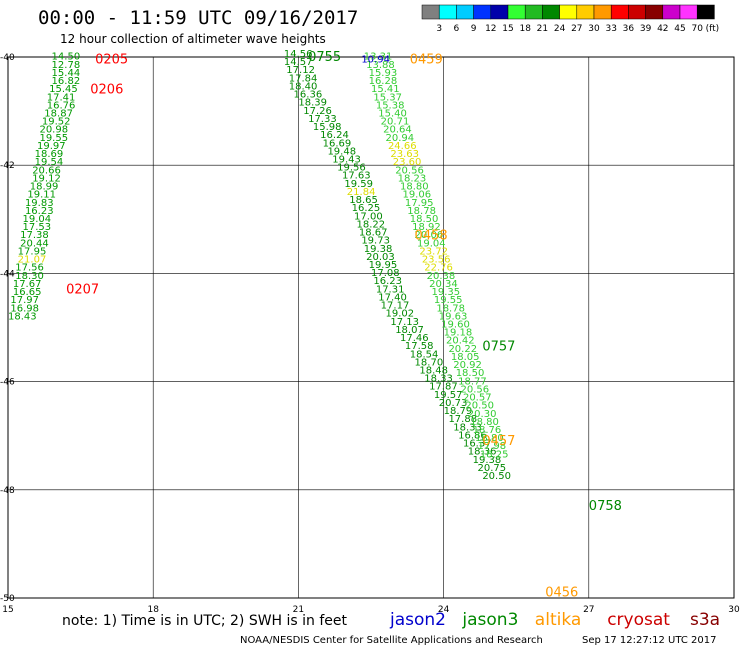 This screenshot has height=650, width=740. I want to click on x-tick-label: 15, so click(7, 610).